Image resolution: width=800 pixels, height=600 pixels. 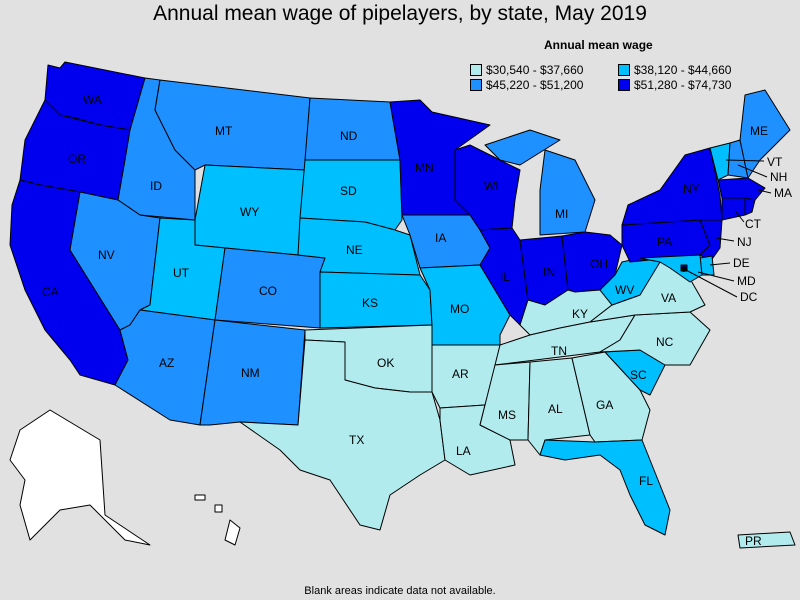 What do you see at coordinates (764, 191) in the screenshot?
I see `leader-line-MA` at bounding box center [764, 191].